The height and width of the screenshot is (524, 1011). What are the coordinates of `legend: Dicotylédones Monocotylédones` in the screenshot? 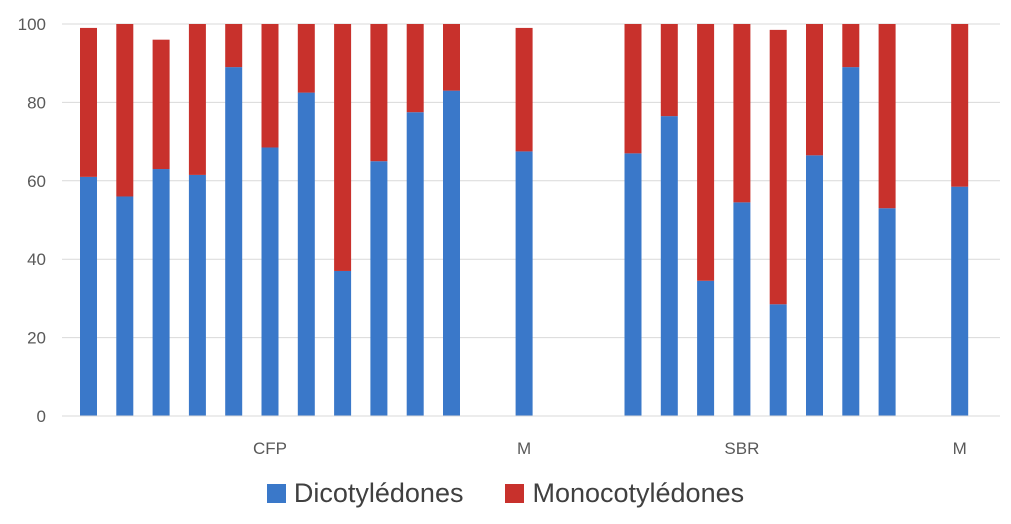 It's located at (505, 493).